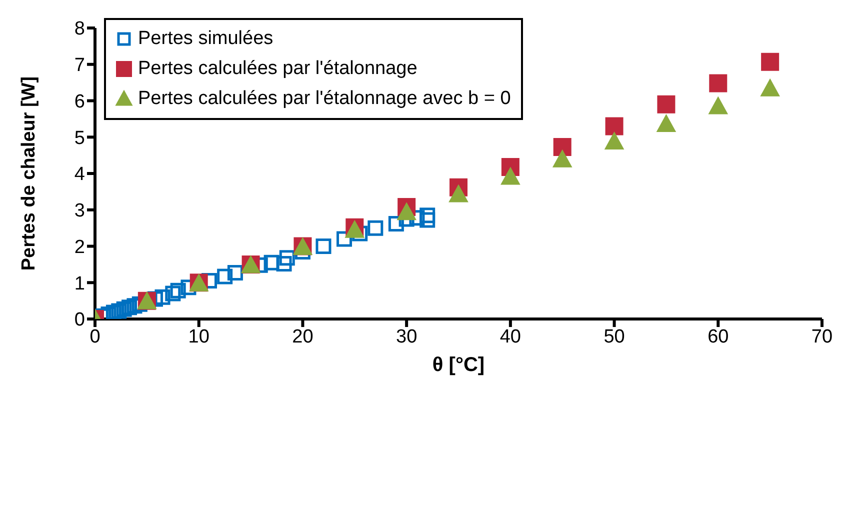  I want to click on y-tick-label: 3, so click(79, 211).